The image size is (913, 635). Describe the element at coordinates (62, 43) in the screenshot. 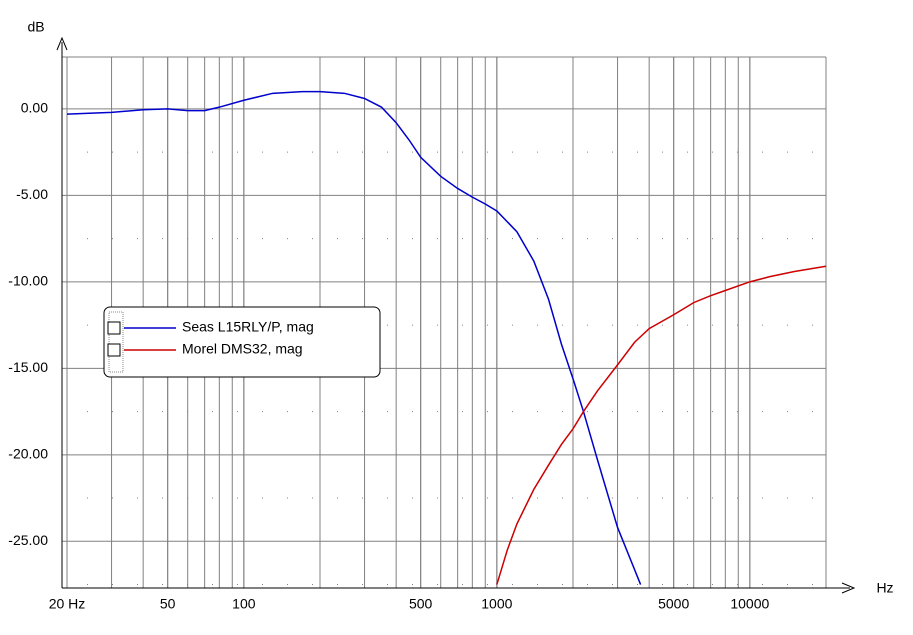

I see `y-axis-arrow` at that location.